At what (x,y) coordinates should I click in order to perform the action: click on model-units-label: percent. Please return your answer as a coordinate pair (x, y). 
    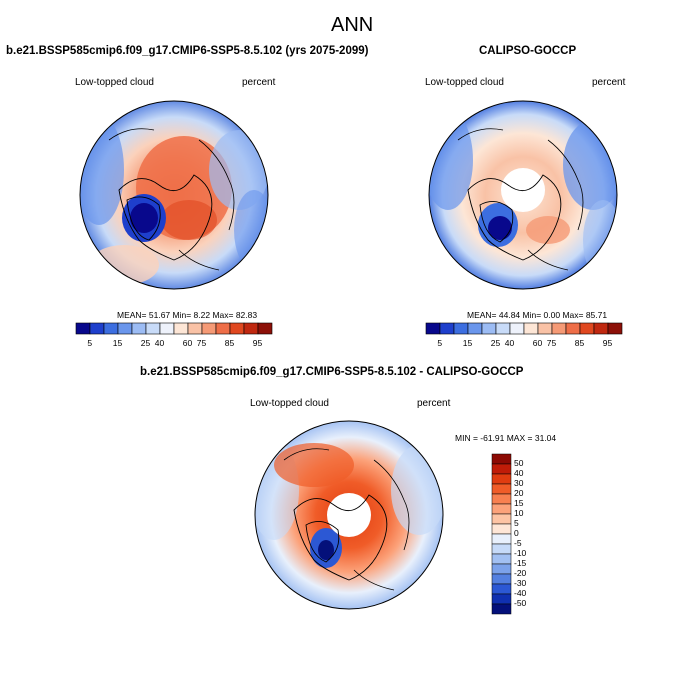
    Looking at the image, I should click on (259, 82).